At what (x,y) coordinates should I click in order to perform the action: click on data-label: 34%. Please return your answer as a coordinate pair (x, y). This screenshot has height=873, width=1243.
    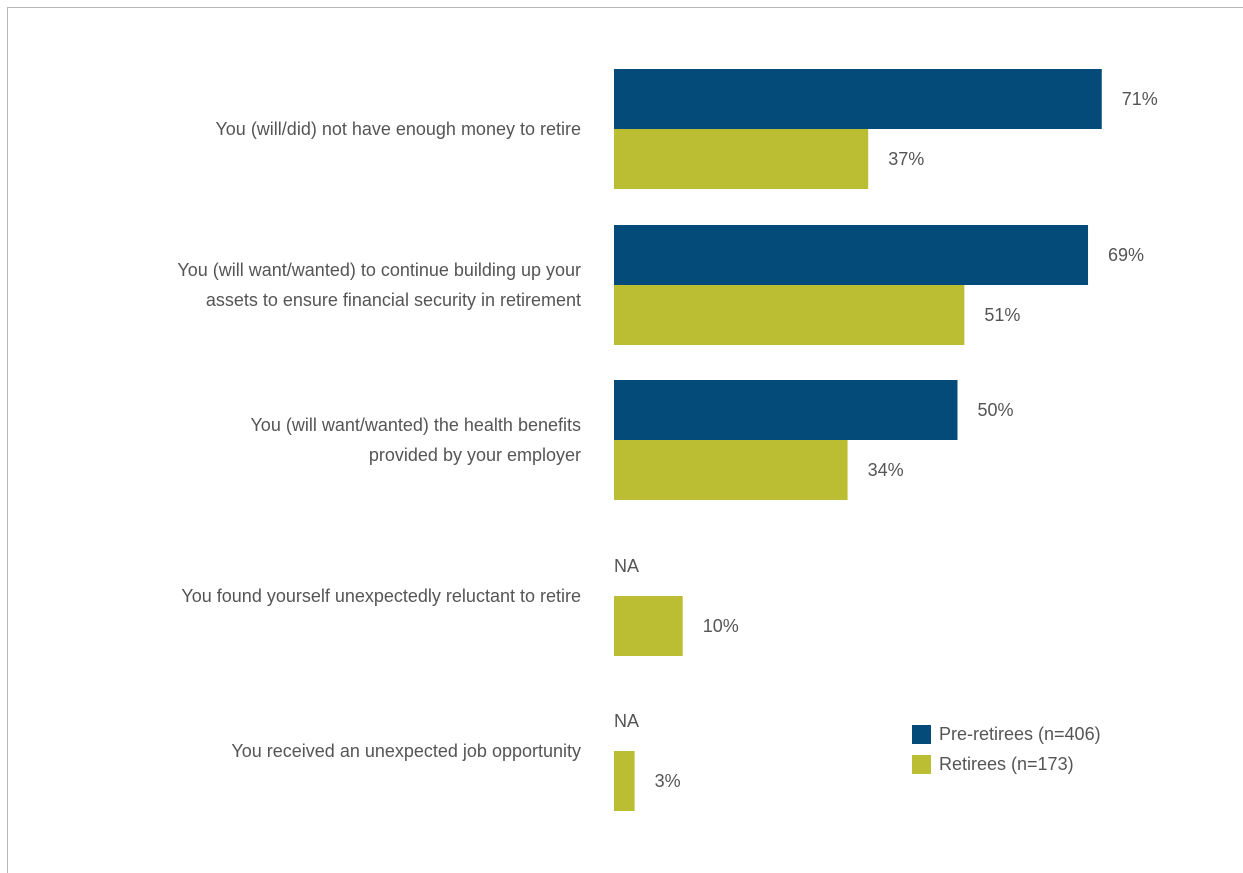
    Looking at the image, I should click on (886, 470).